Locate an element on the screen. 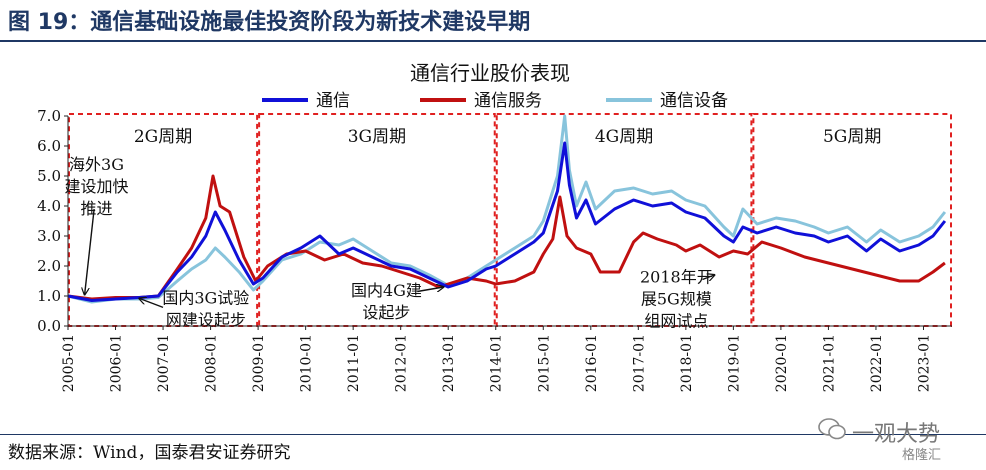  watermark: 一观大势 格隆汇 is located at coordinates (896, 441).